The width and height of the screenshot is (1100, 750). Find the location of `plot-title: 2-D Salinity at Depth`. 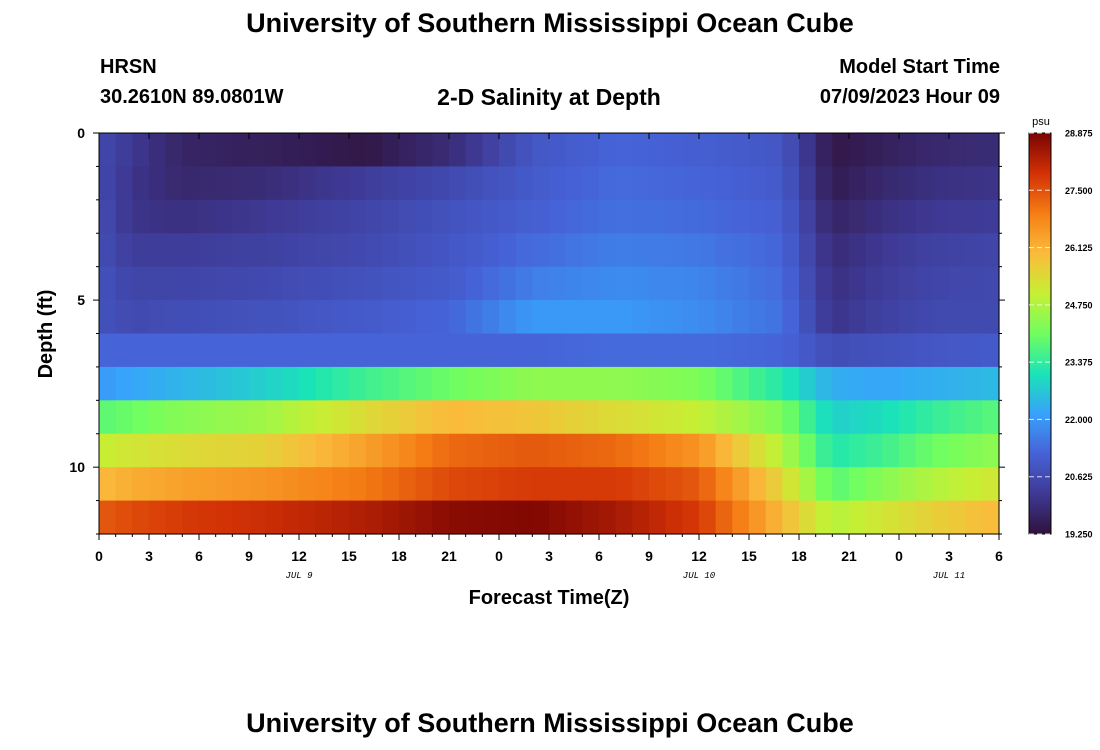

plot-title: 2-D Salinity at Depth is located at coordinates (549, 97).